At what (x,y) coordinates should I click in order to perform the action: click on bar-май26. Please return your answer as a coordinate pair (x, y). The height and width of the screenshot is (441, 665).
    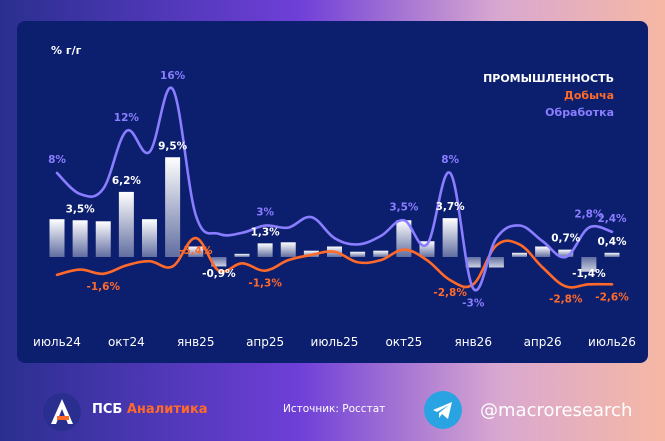
    Looking at the image, I should click on (566, 253).